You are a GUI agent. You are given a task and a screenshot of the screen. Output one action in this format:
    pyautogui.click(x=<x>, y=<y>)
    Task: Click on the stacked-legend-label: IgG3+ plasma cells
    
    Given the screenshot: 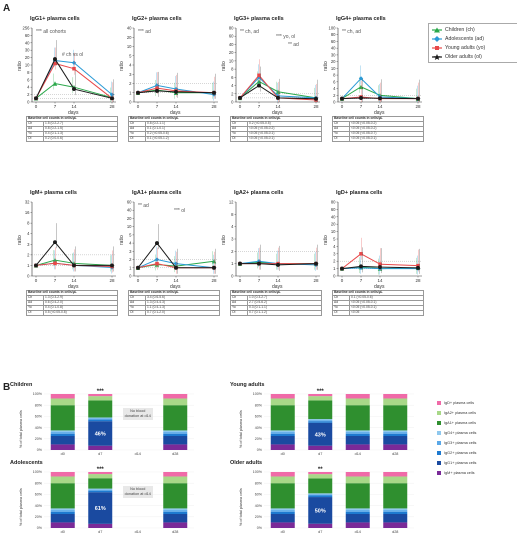 What is the action you would take?
    pyautogui.click(x=460, y=443)
    